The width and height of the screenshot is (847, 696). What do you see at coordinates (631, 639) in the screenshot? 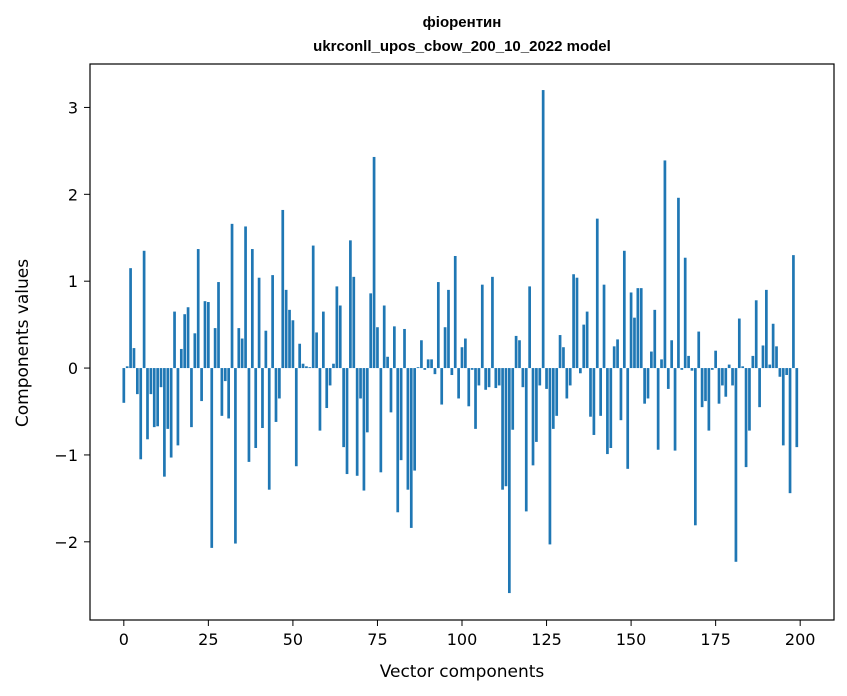
I see `x-tick-label: 150` at bounding box center [631, 639].